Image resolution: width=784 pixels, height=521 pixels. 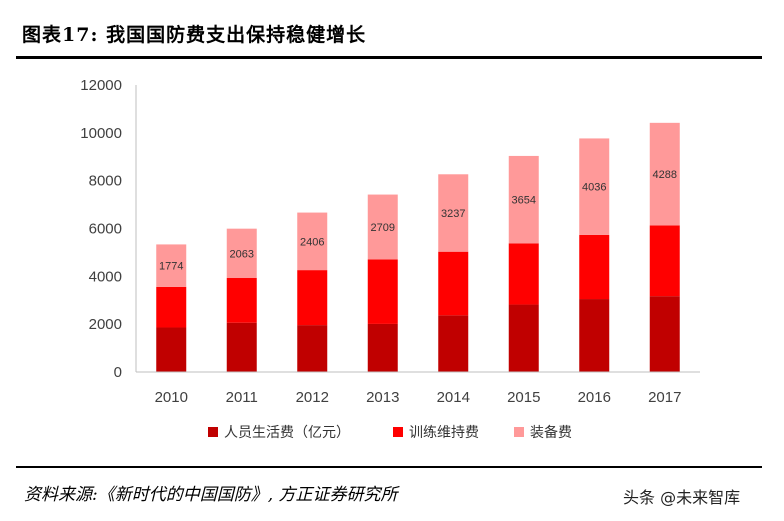 I want to click on y-tick-label: 8000, so click(x=105, y=181).